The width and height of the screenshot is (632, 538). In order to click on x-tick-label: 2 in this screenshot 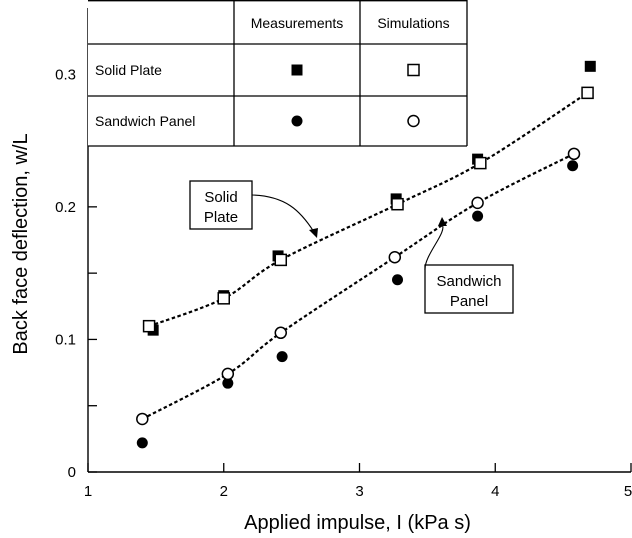, I will do `click(224, 491)`.